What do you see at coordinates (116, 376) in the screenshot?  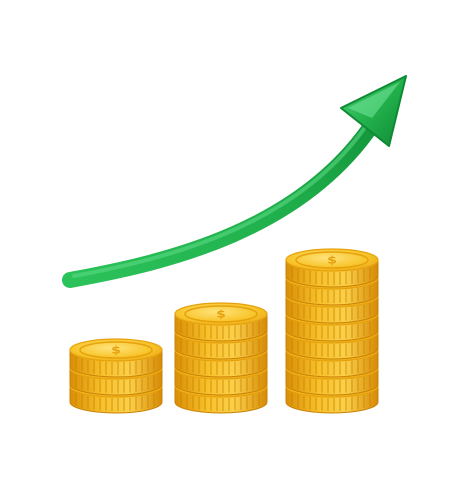 I see `coin-stack-small: $` at bounding box center [116, 376].